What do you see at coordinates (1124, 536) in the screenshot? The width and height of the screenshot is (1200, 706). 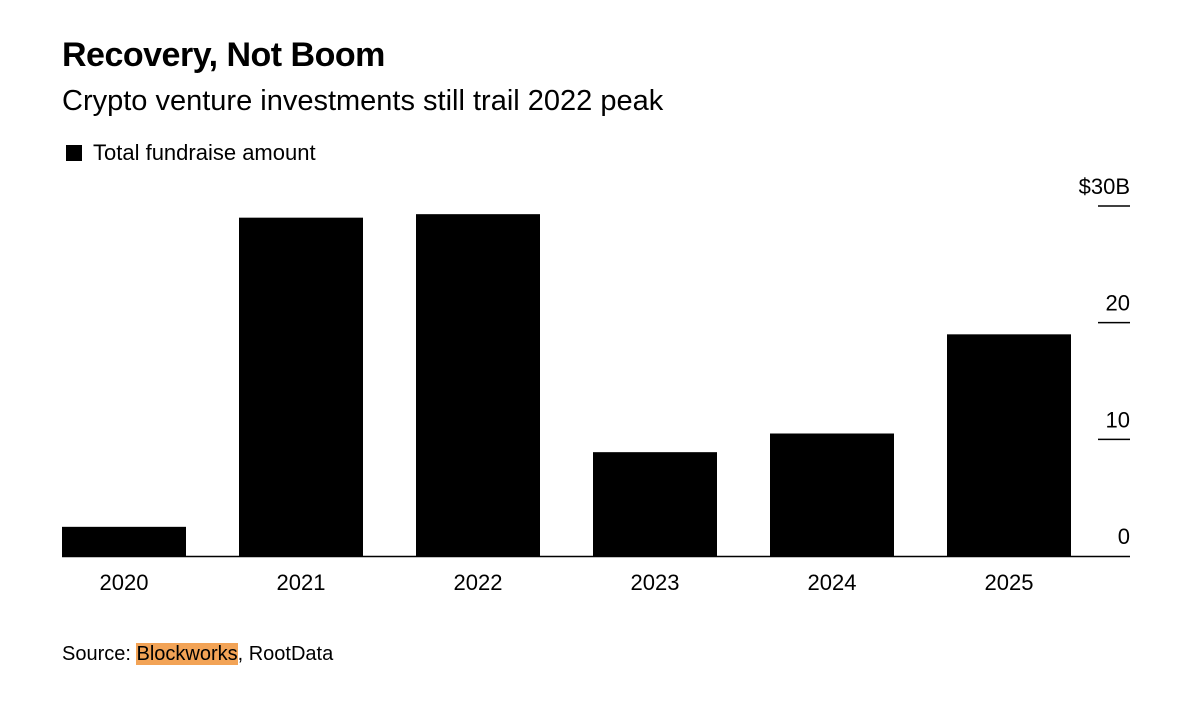 I see `y-tick-label-0: 0` at bounding box center [1124, 536].